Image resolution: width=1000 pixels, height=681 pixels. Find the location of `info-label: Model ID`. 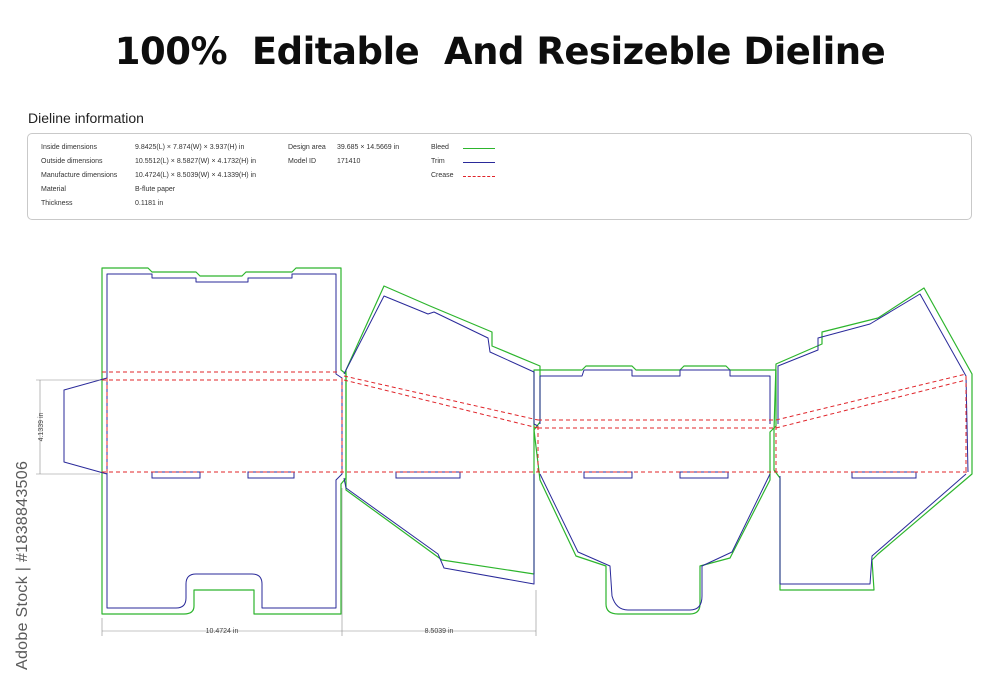

info-label: Model ID is located at coordinates (302, 161).